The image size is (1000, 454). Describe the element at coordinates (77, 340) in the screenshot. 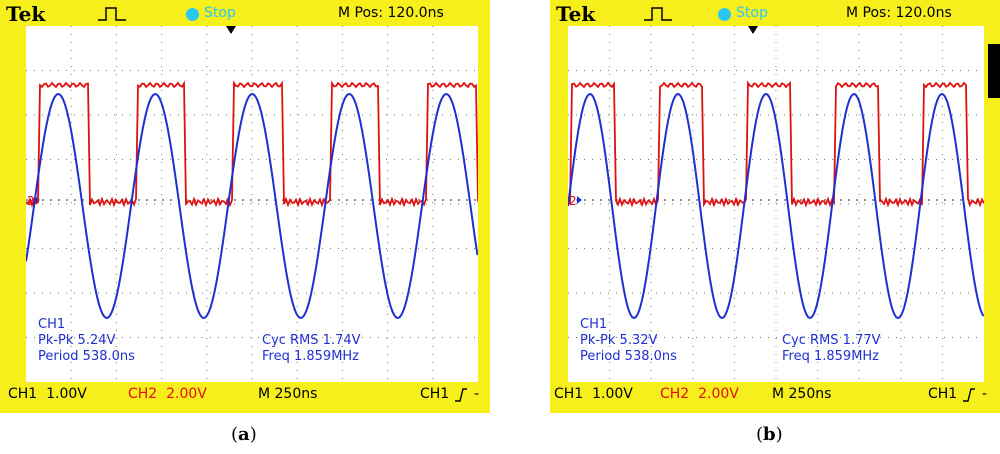

I see `measure-pkpk: Pk-Pk 5.24V` at that location.